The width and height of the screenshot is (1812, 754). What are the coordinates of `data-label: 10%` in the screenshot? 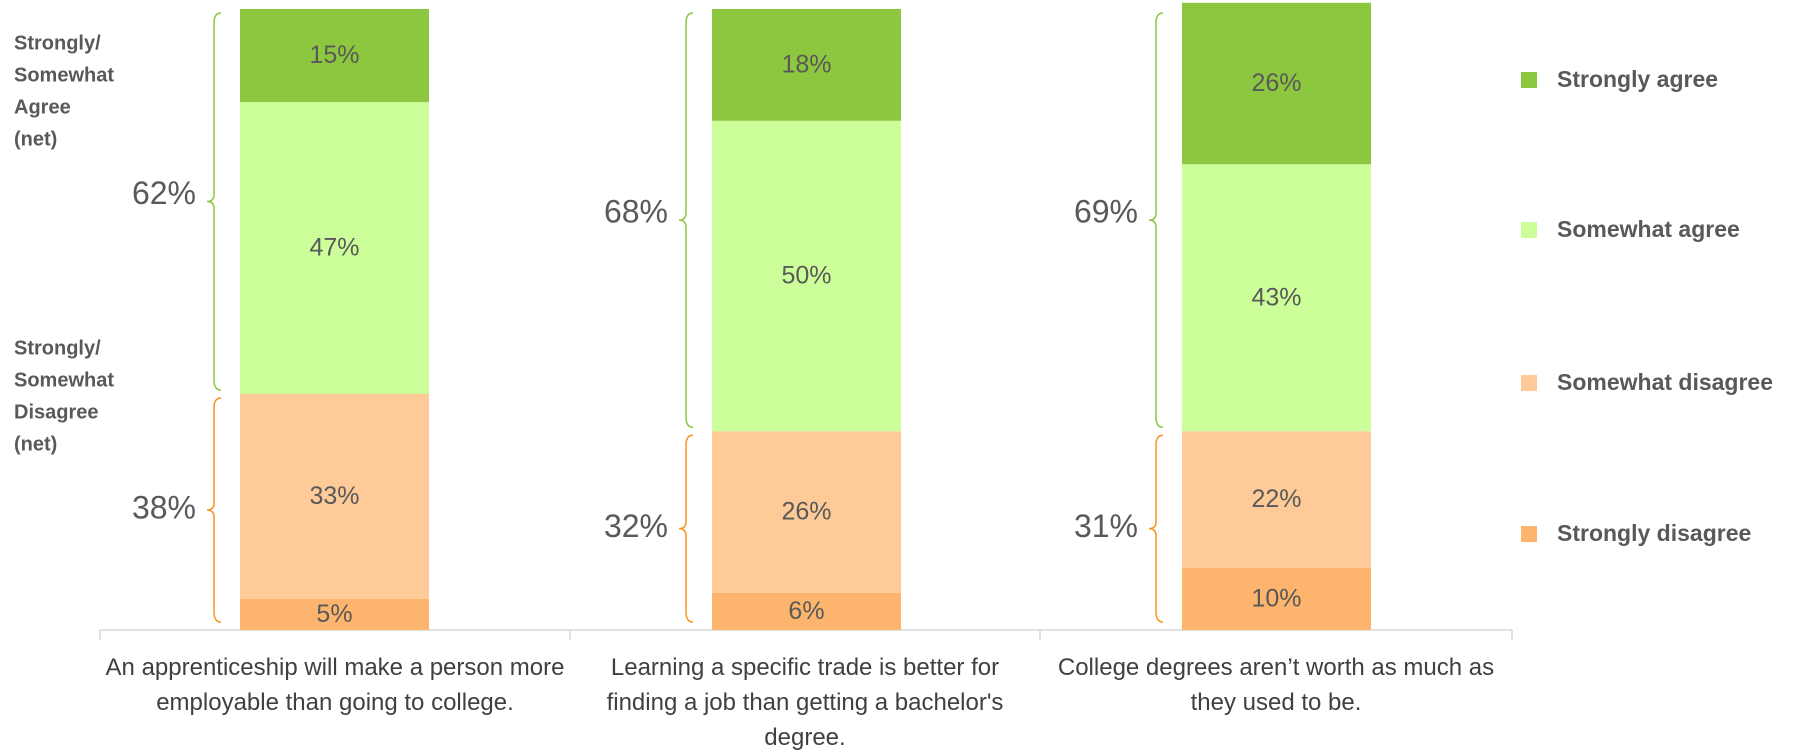 It's located at (1276, 599).